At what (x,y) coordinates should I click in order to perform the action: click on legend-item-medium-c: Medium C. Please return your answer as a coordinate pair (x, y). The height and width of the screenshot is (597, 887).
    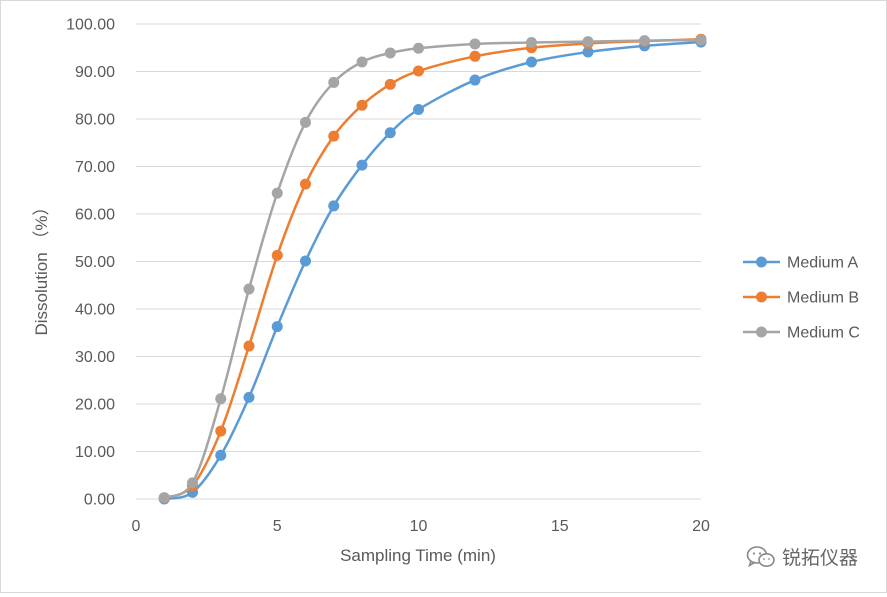
    Looking at the image, I should click on (801, 333).